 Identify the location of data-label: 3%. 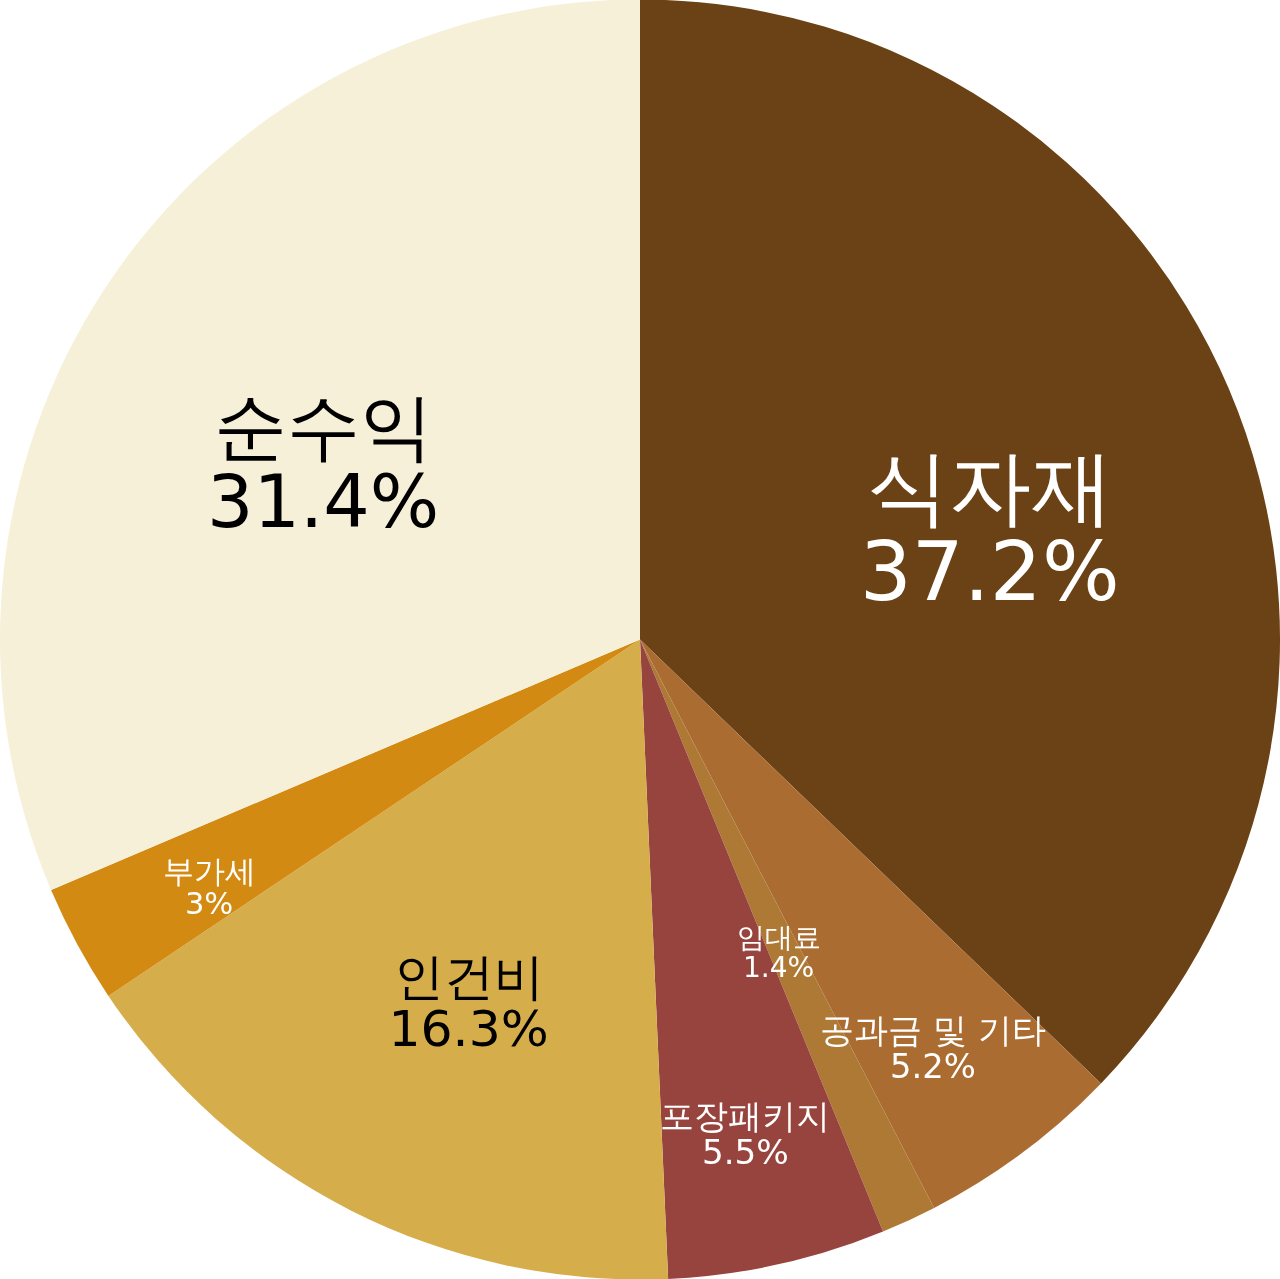
(209, 904).